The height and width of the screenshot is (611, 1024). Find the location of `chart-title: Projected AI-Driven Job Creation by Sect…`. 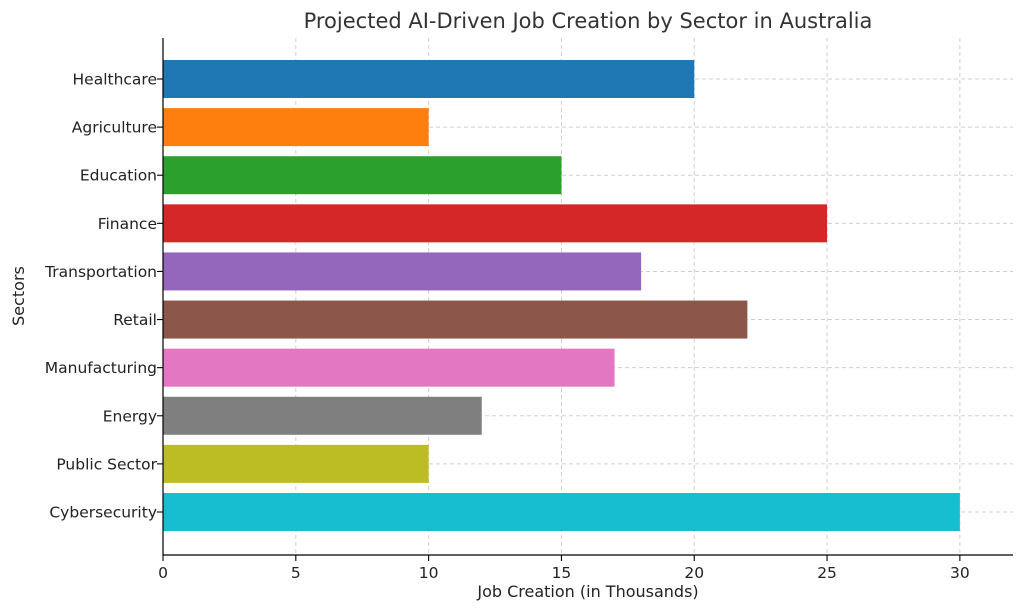

chart-title: Projected AI-Driven Job Creation by Sect… is located at coordinates (588, 21).